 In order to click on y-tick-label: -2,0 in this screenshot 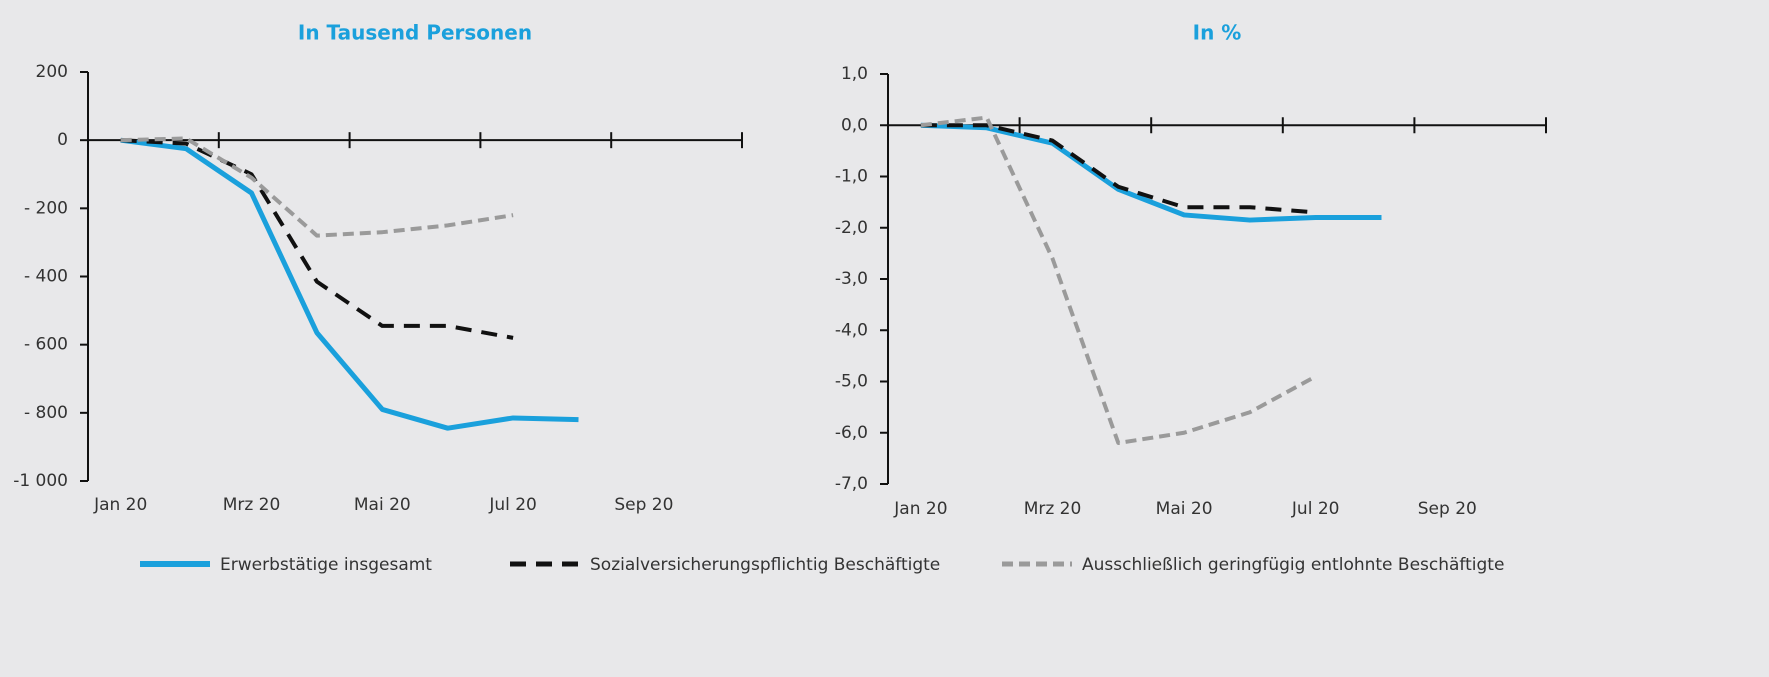, I will do `click(851, 228)`.